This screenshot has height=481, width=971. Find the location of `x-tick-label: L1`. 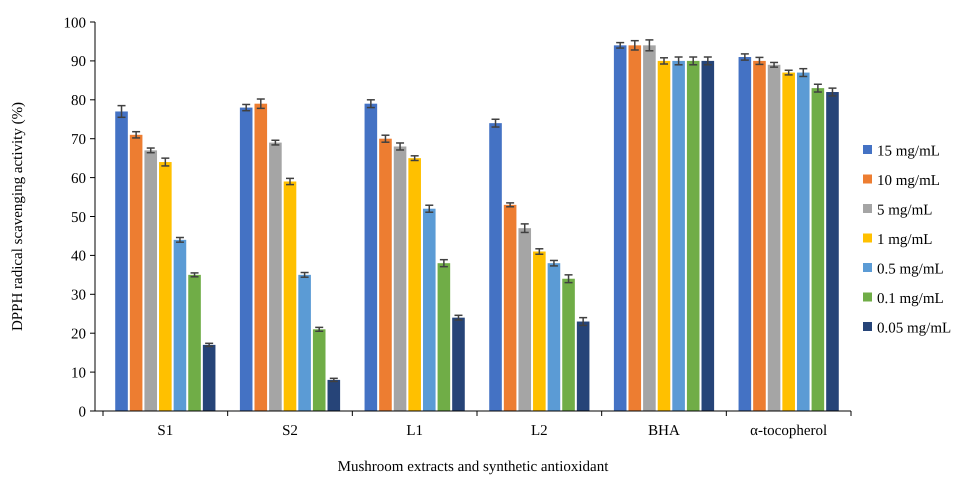

x-tick-label: L1 is located at coordinates (415, 431).